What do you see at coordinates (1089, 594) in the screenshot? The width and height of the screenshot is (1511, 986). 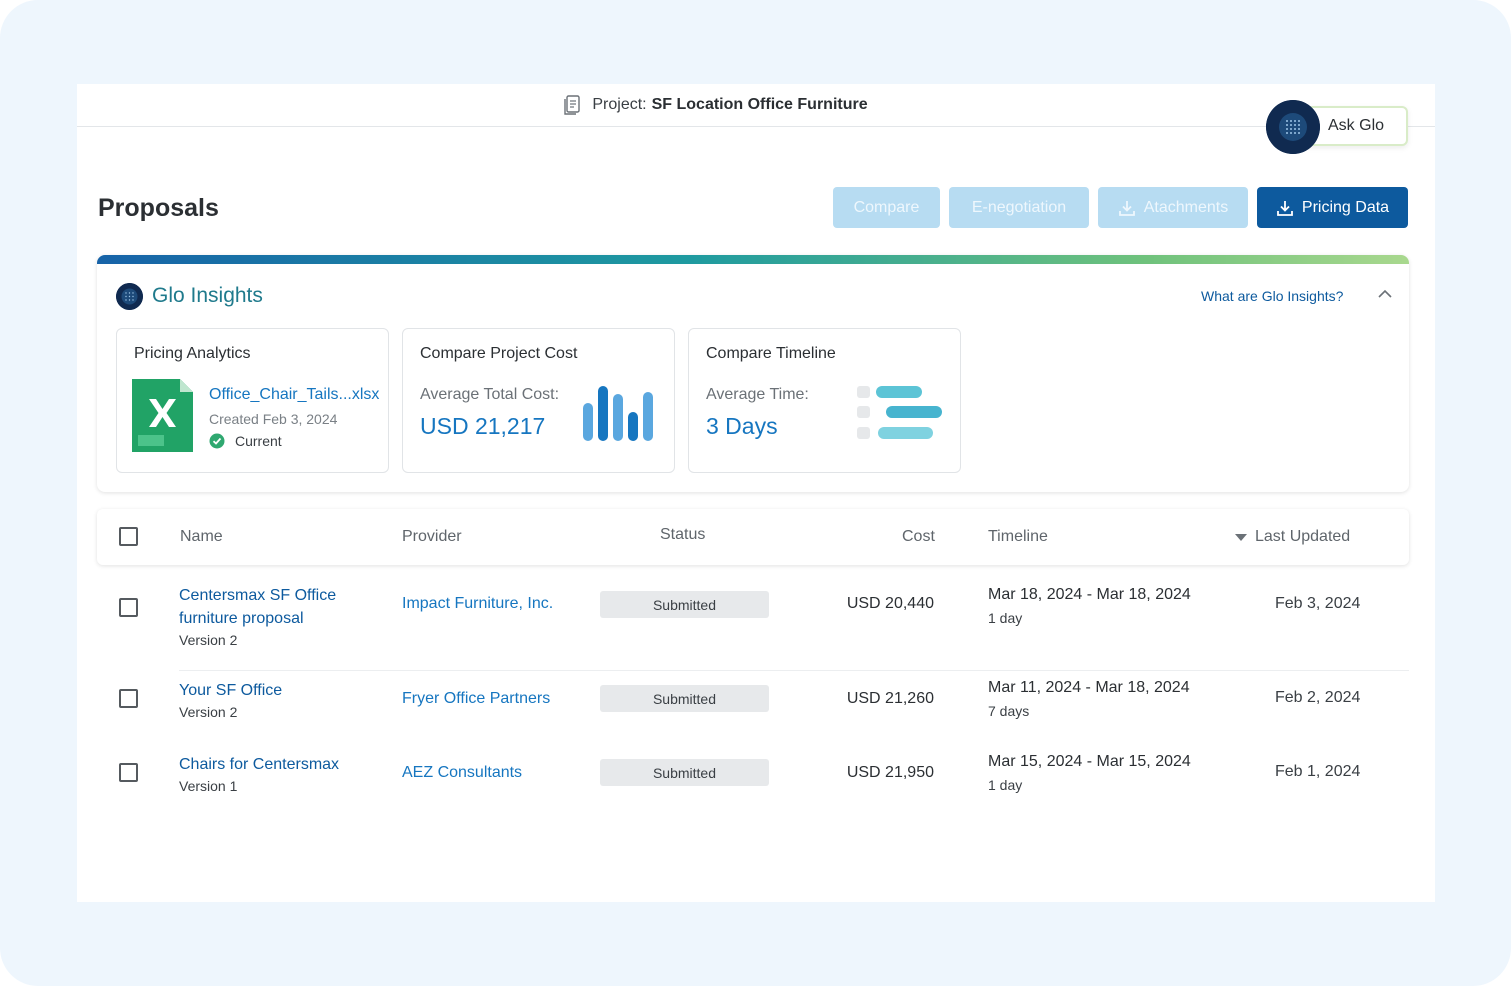 I see `proposal-timeline: Mar 18, 2024 - Mar 18, 2024` at bounding box center [1089, 594].